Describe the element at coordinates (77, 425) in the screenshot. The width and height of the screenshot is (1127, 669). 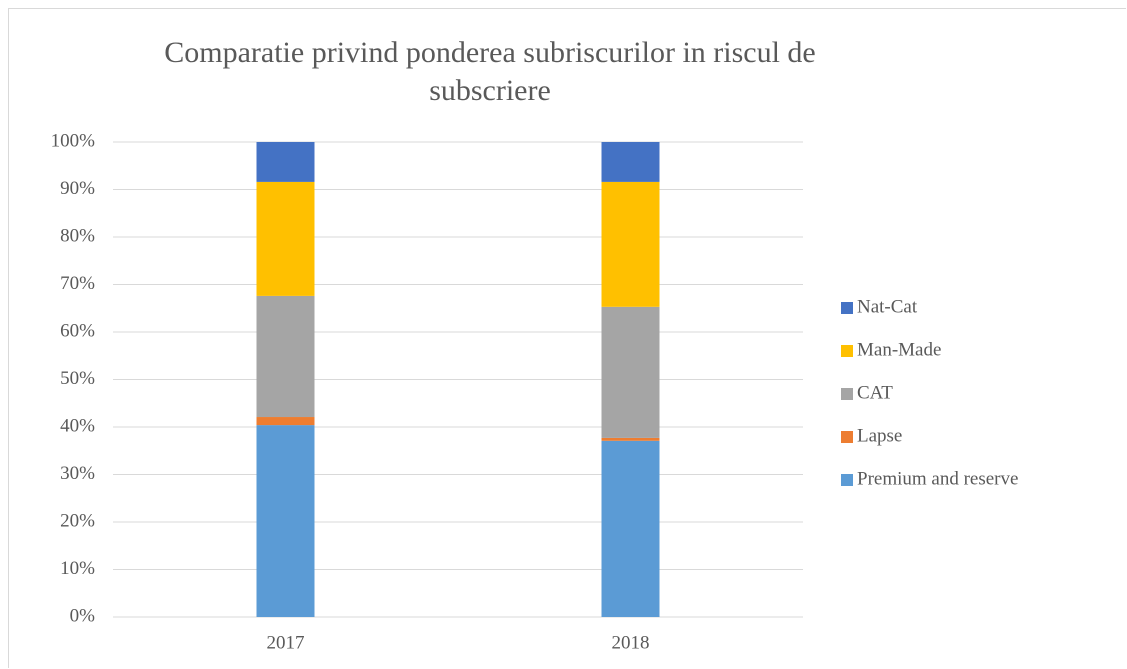
I see `y-tick-label: 40%` at that location.